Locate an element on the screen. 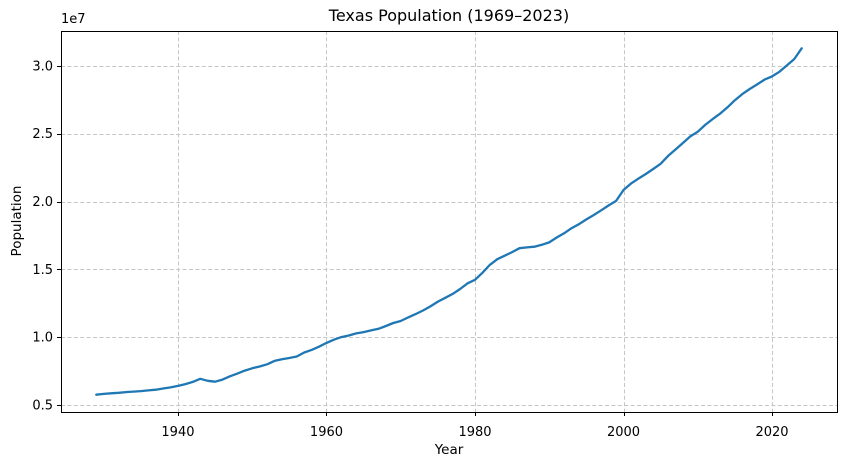 The height and width of the screenshot is (468, 846). y-tick-label: 1.5 is located at coordinates (42, 270).